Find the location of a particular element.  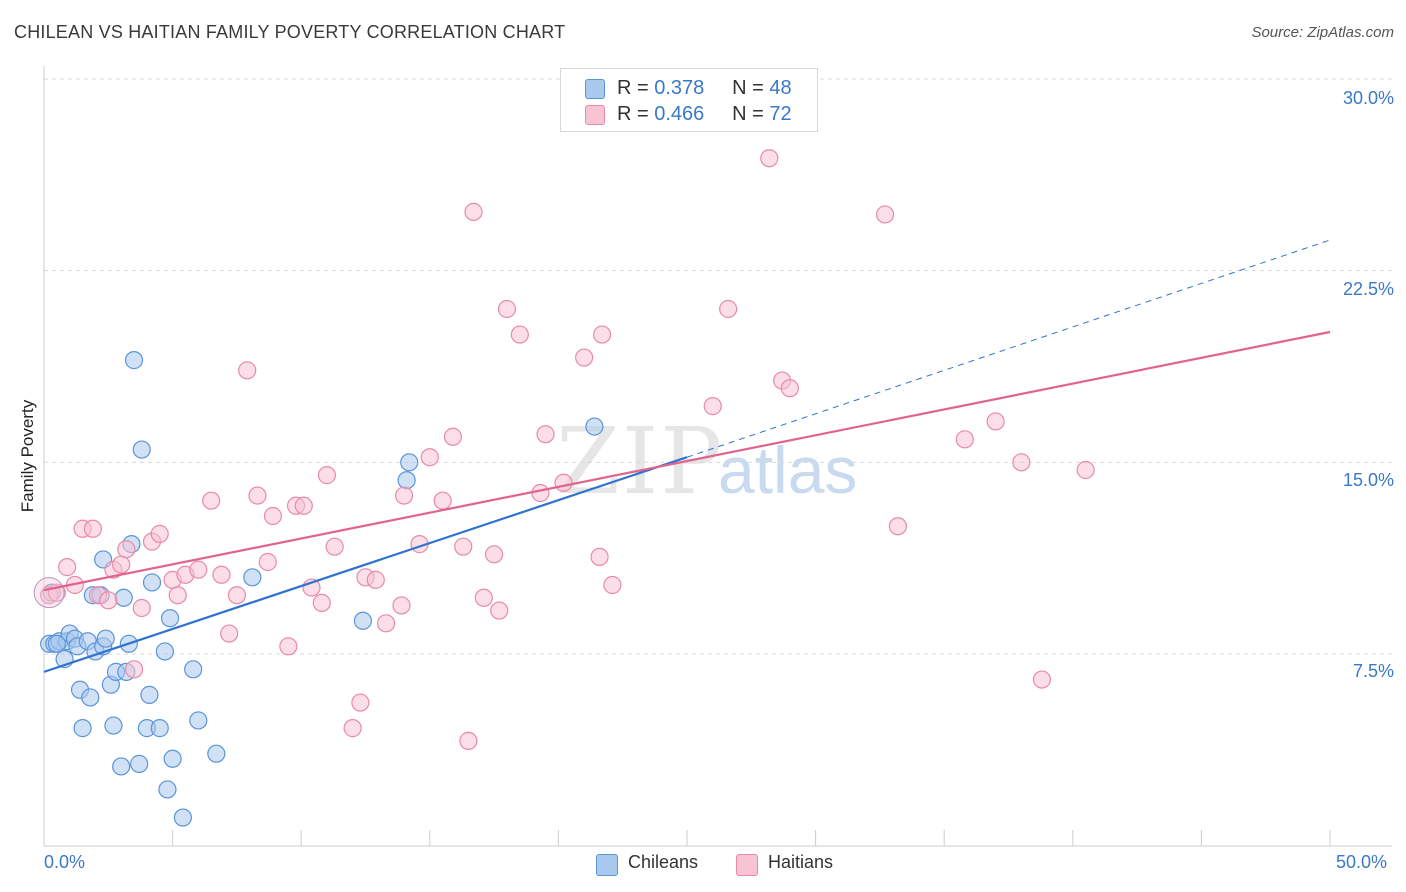

legend-n-value: 72 is located at coordinates (780, 114).